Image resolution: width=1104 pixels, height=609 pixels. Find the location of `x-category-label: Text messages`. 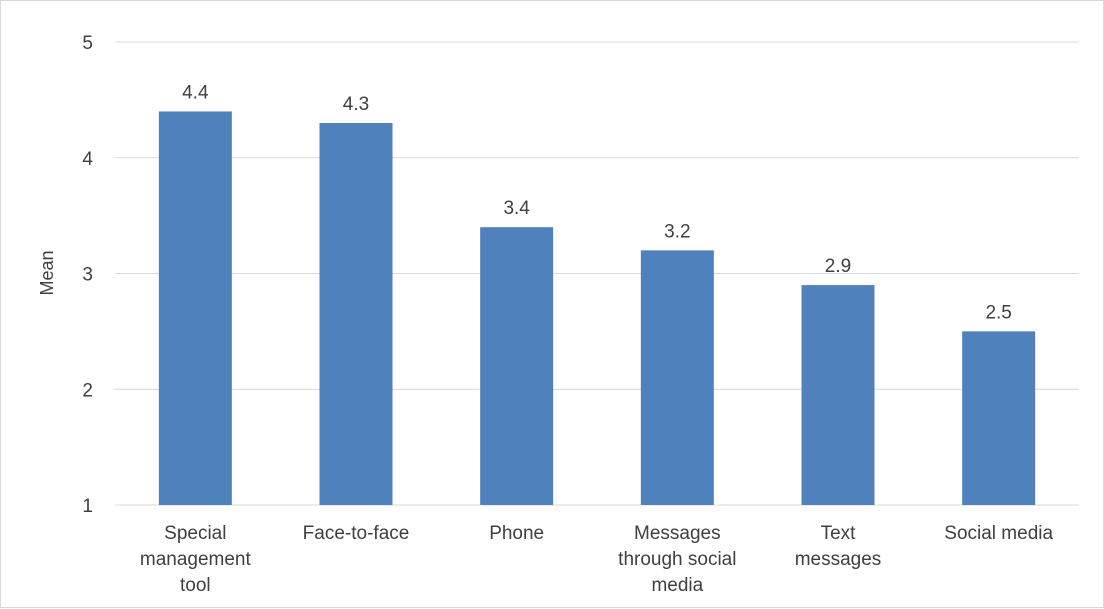

x-category-label: Text messages is located at coordinates (838, 546).